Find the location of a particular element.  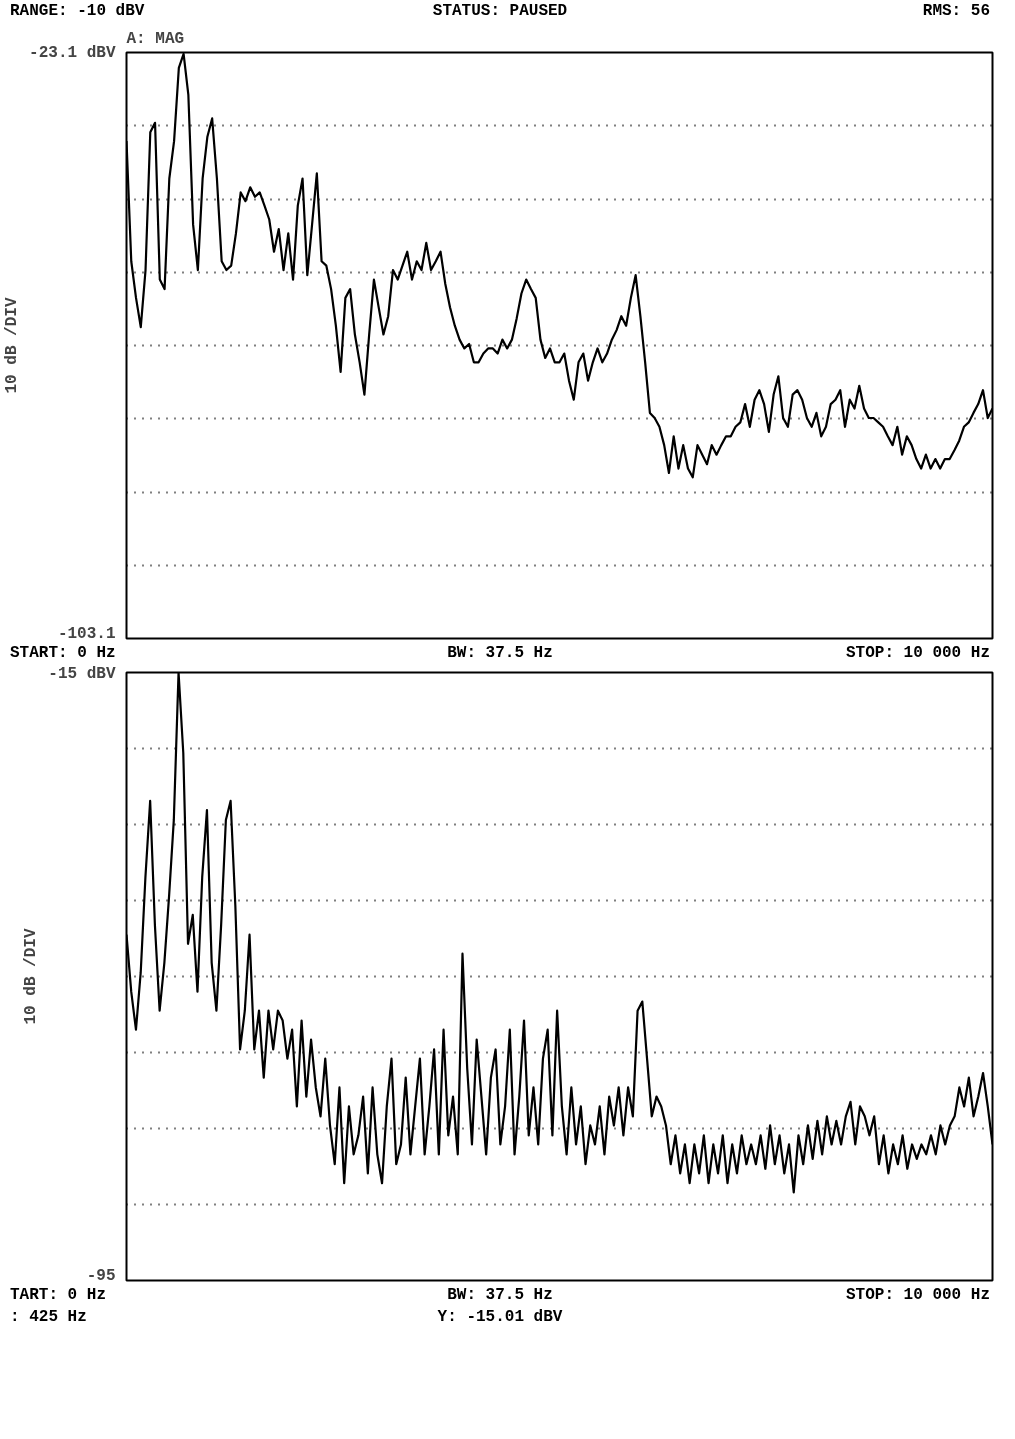

y-tick-label: -103.1 is located at coordinates (86, 633).